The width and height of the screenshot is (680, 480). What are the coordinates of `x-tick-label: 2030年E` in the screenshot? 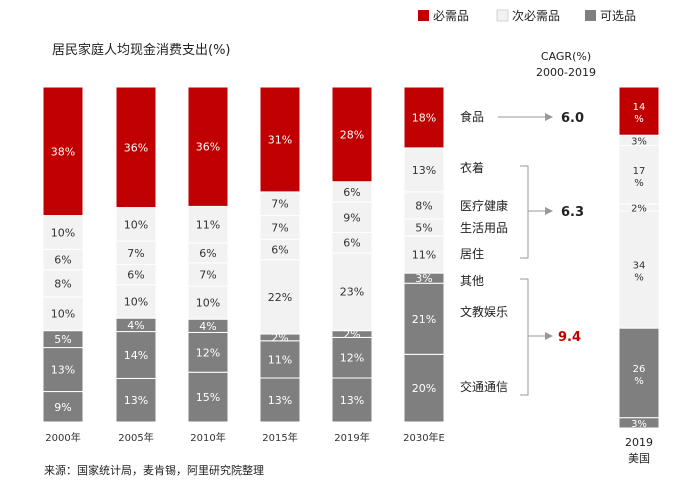 It's located at (424, 437).